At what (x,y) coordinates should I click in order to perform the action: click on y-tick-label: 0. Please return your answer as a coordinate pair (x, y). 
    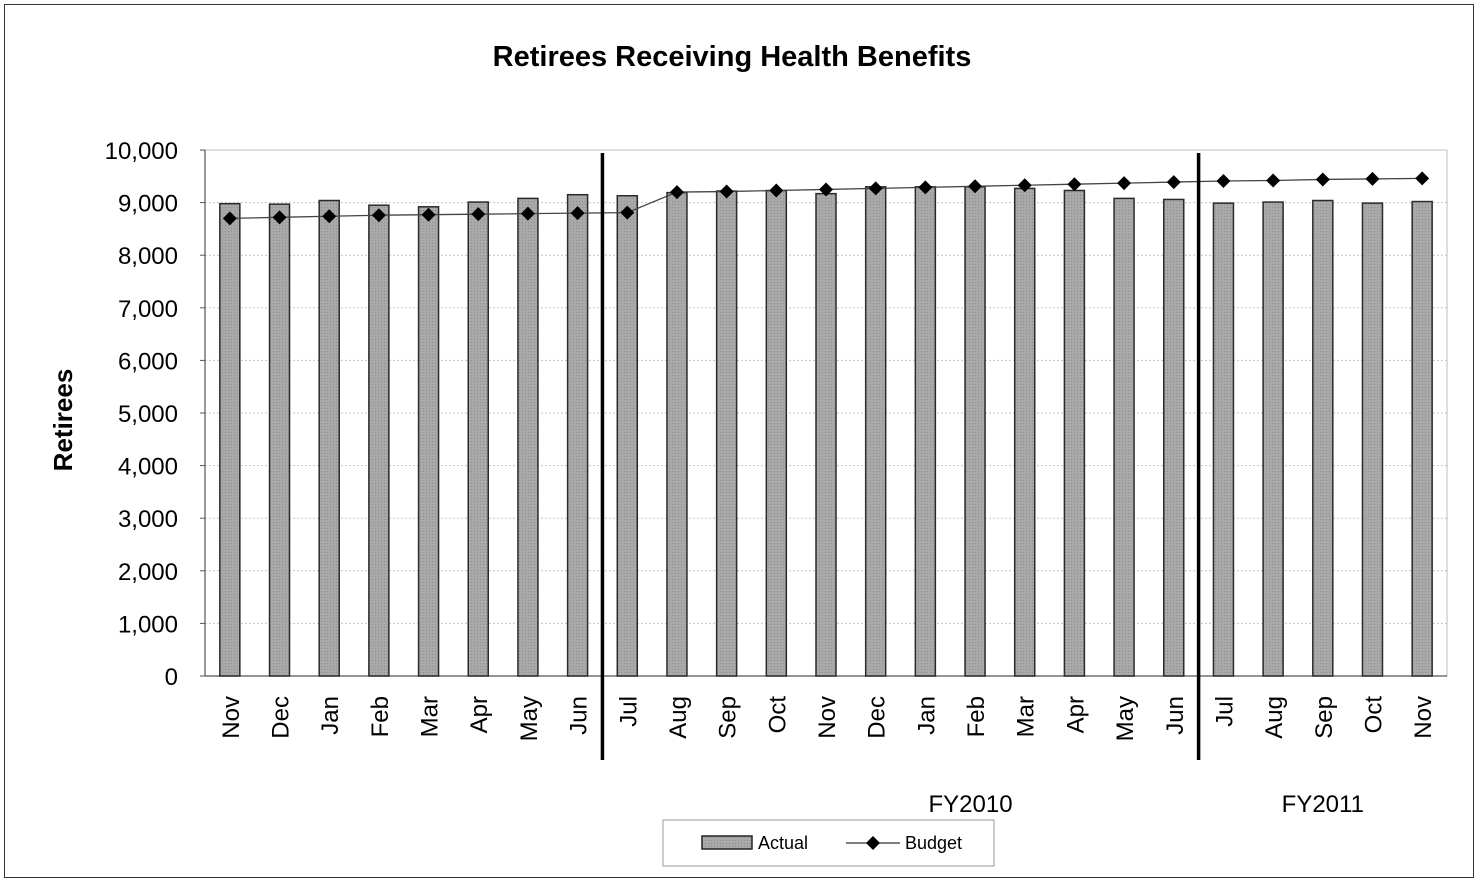
    Looking at the image, I should click on (171, 677).